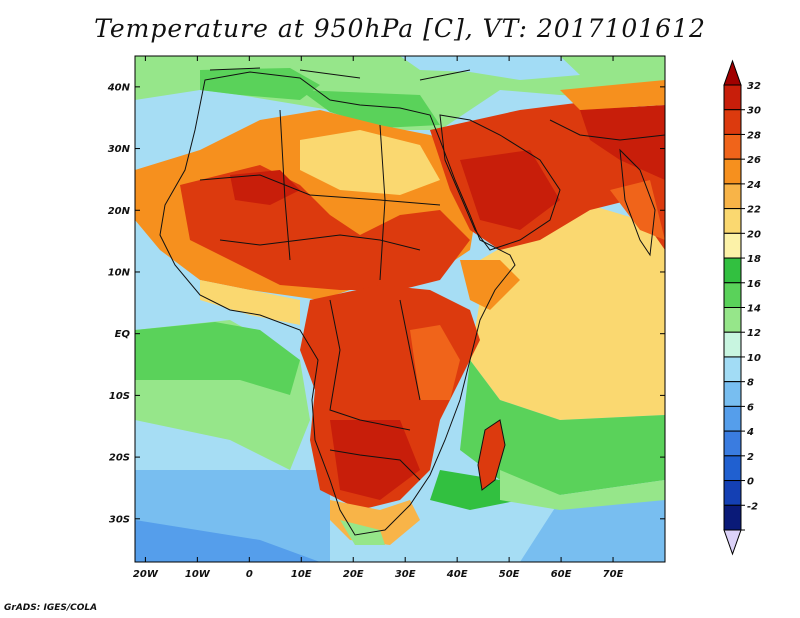 The width and height of the screenshot is (800, 618). What do you see at coordinates (198, 574) in the screenshot?
I see `lon-tick-label: 10W` at bounding box center [198, 574].